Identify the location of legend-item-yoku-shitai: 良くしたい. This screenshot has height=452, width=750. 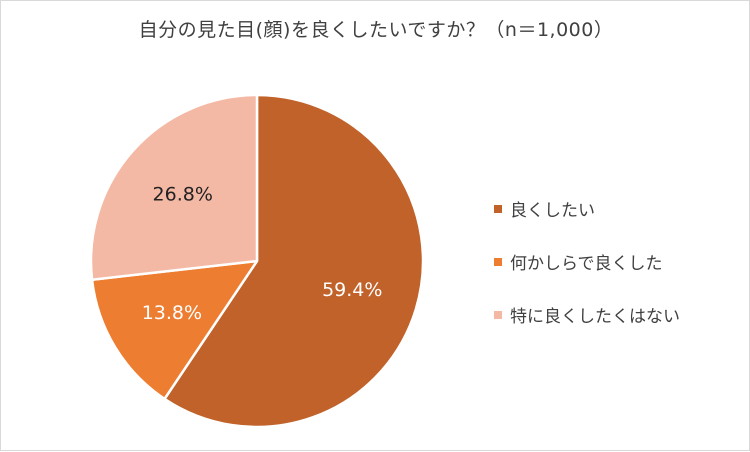
(587, 208).